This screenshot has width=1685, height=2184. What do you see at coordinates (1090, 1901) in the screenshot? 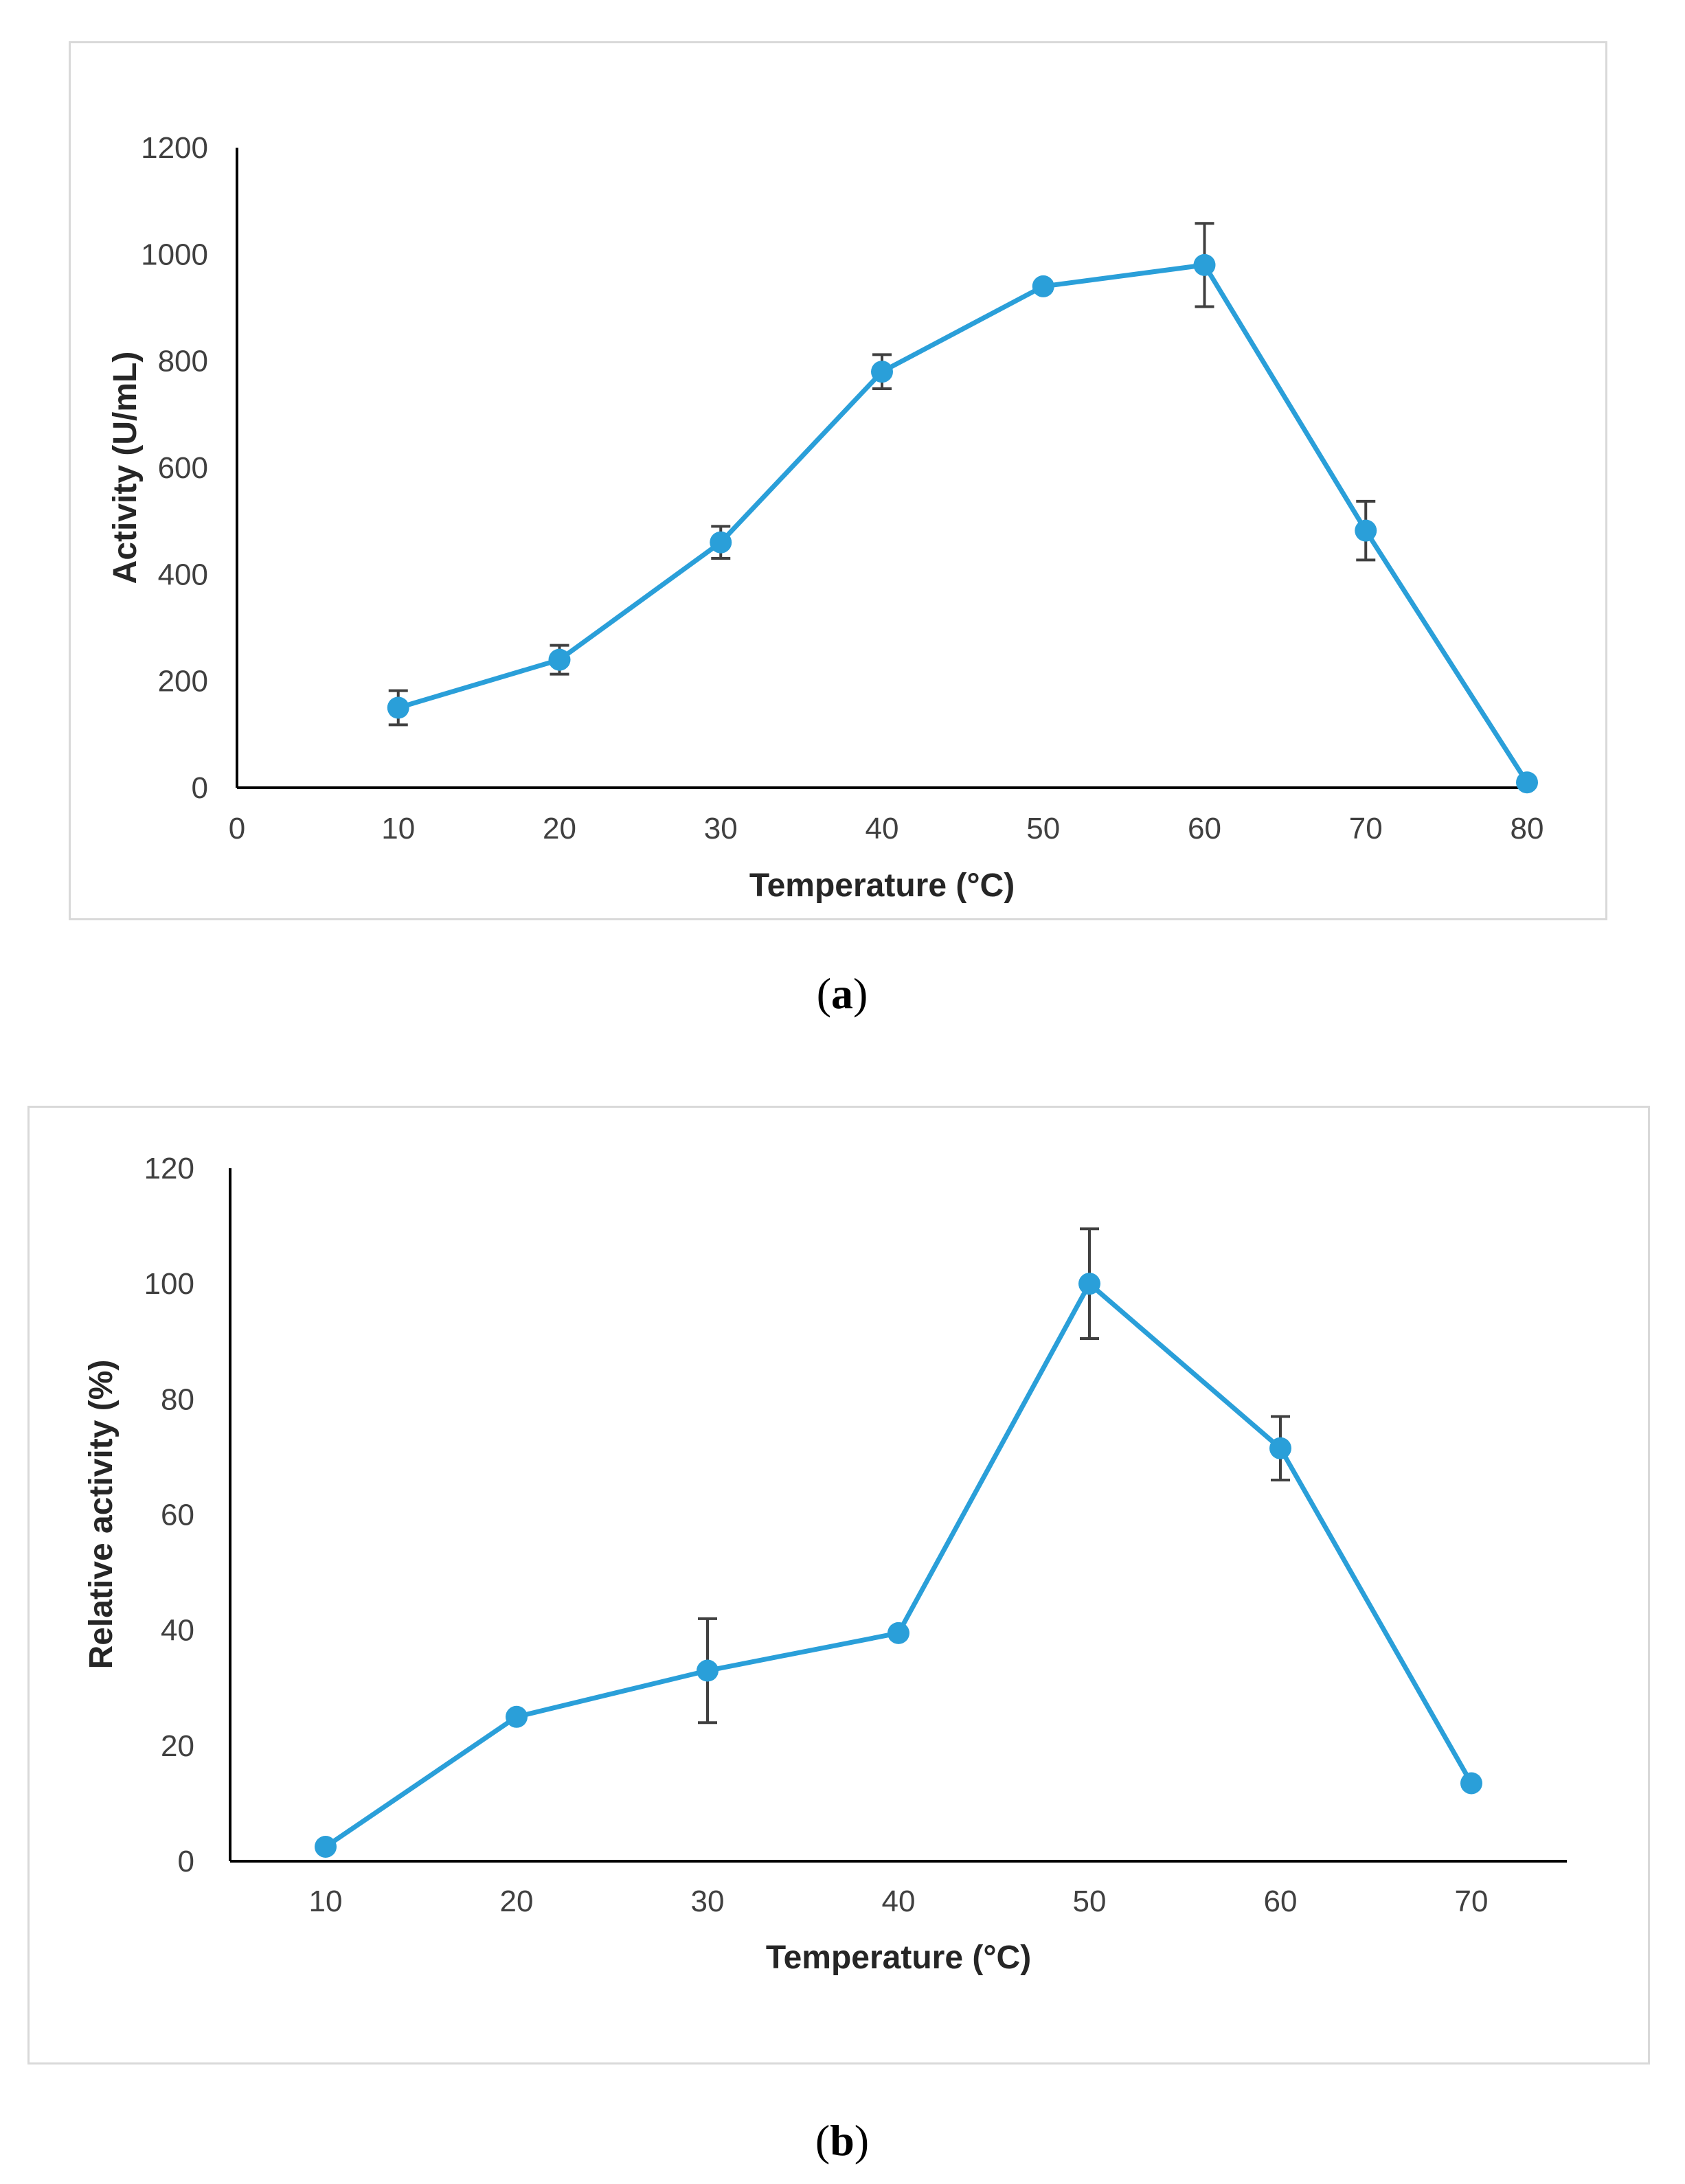
I see `chart-b-x-tick-label: 50` at bounding box center [1090, 1901].